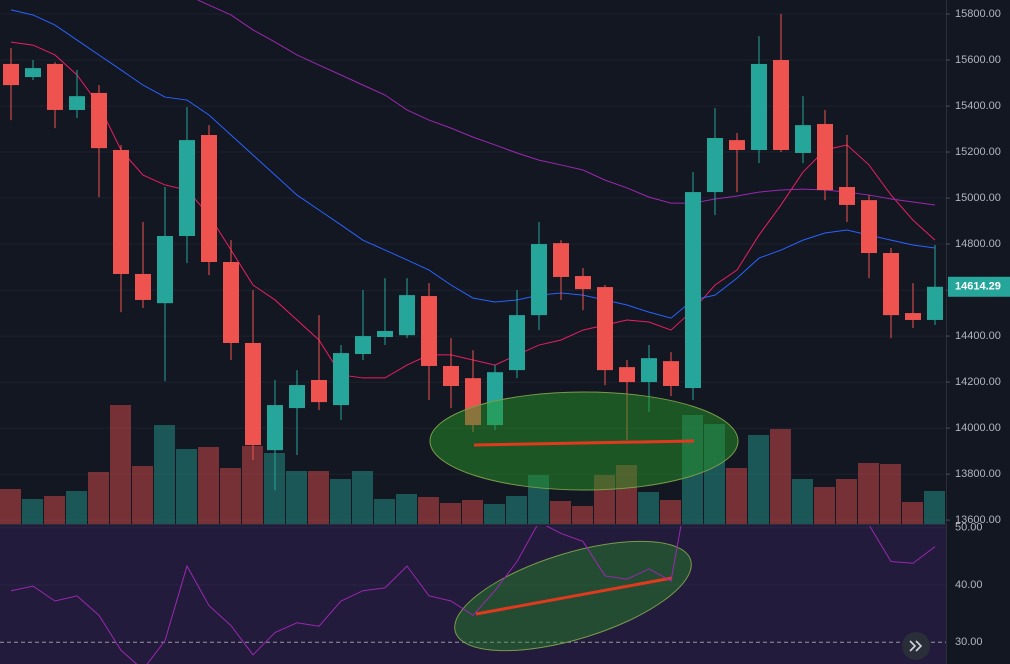 Image resolution: width=1010 pixels, height=664 pixels. What do you see at coordinates (978, 244) in the screenshot?
I see `y-tick-label: 14800.00` at bounding box center [978, 244].